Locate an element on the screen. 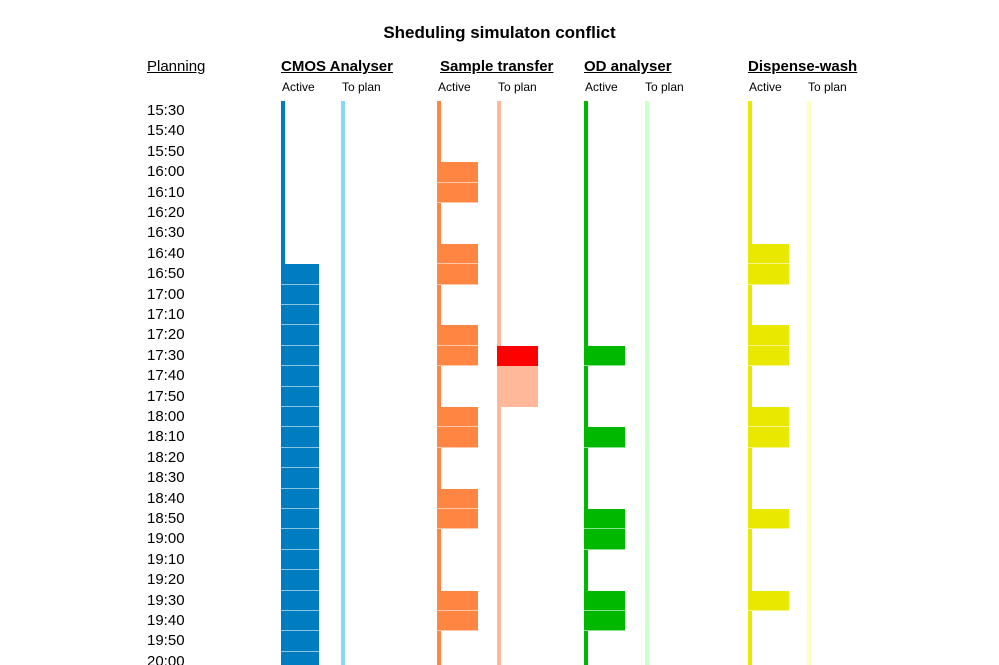 The height and width of the screenshot is (665, 999). time-label: 19:50 is located at coordinates (166, 641).